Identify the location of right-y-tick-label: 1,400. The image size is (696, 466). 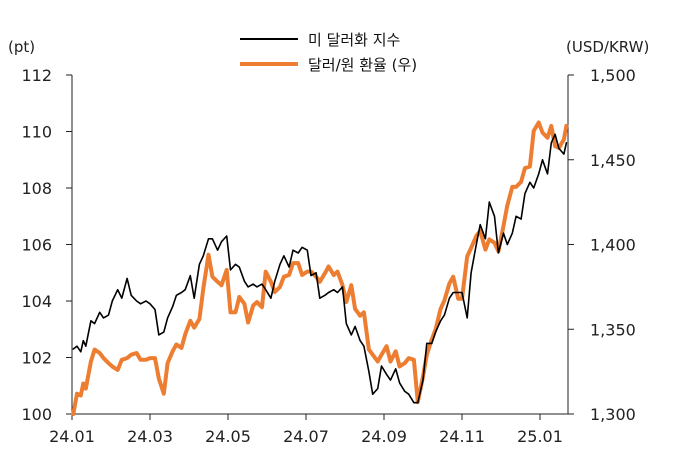
(613, 245).